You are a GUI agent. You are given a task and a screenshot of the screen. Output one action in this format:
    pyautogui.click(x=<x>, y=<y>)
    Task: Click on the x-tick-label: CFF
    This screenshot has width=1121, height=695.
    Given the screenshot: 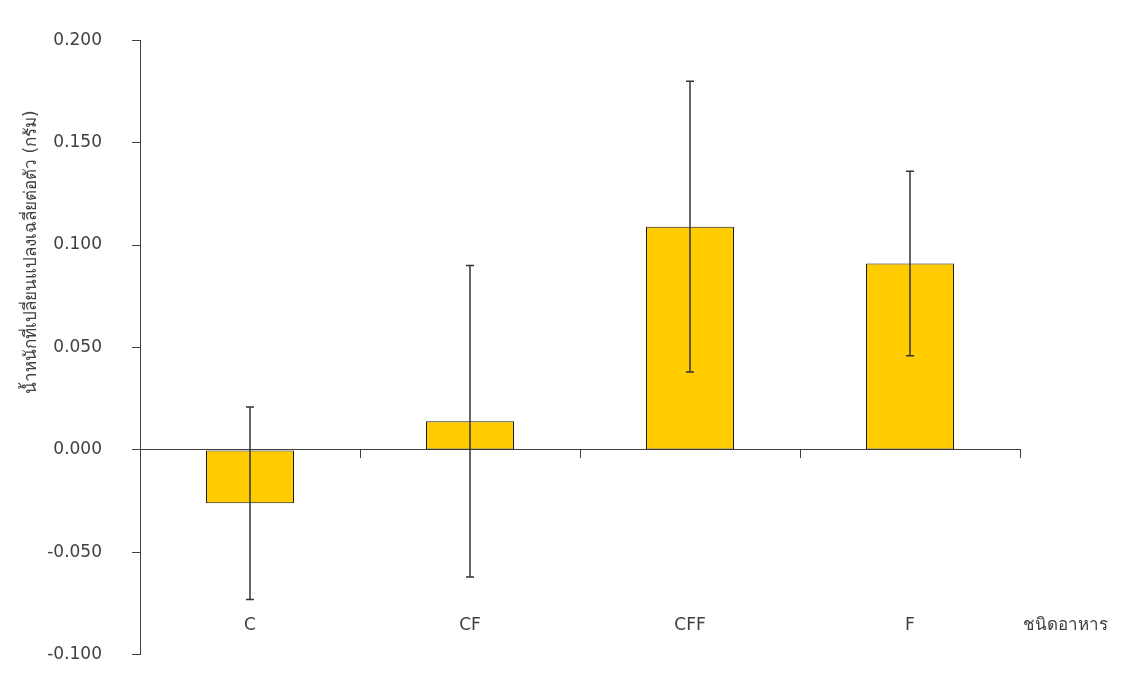 What is the action you would take?
    pyautogui.click(x=690, y=624)
    